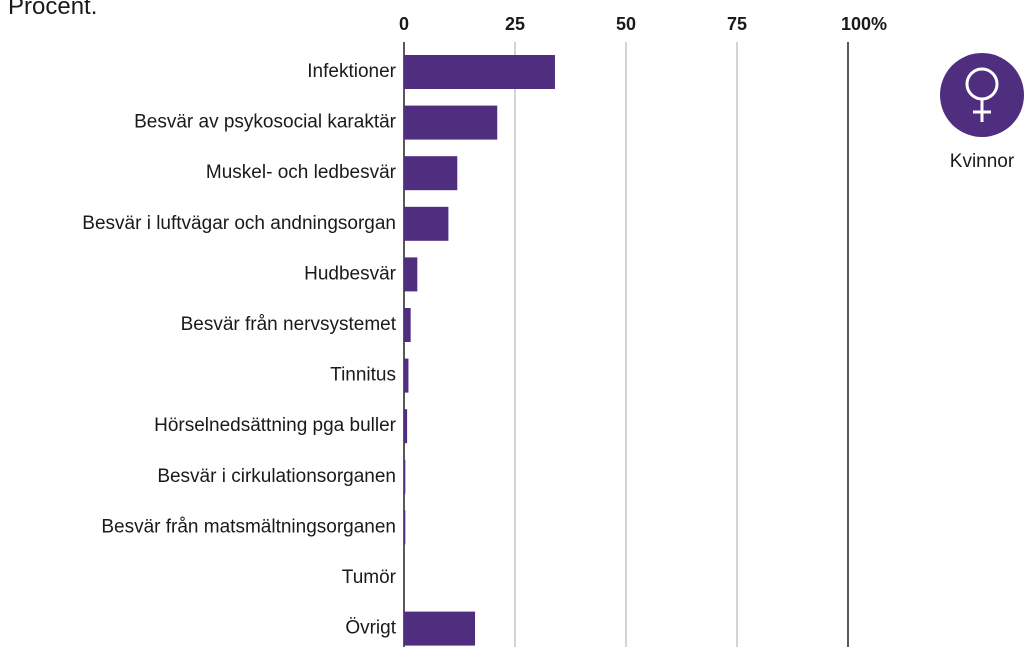 This screenshot has width=1027, height=647. What do you see at coordinates (239, 223) in the screenshot?
I see `y-tick-label: Besvär i luftvägar och andningsorgan` at bounding box center [239, 223].